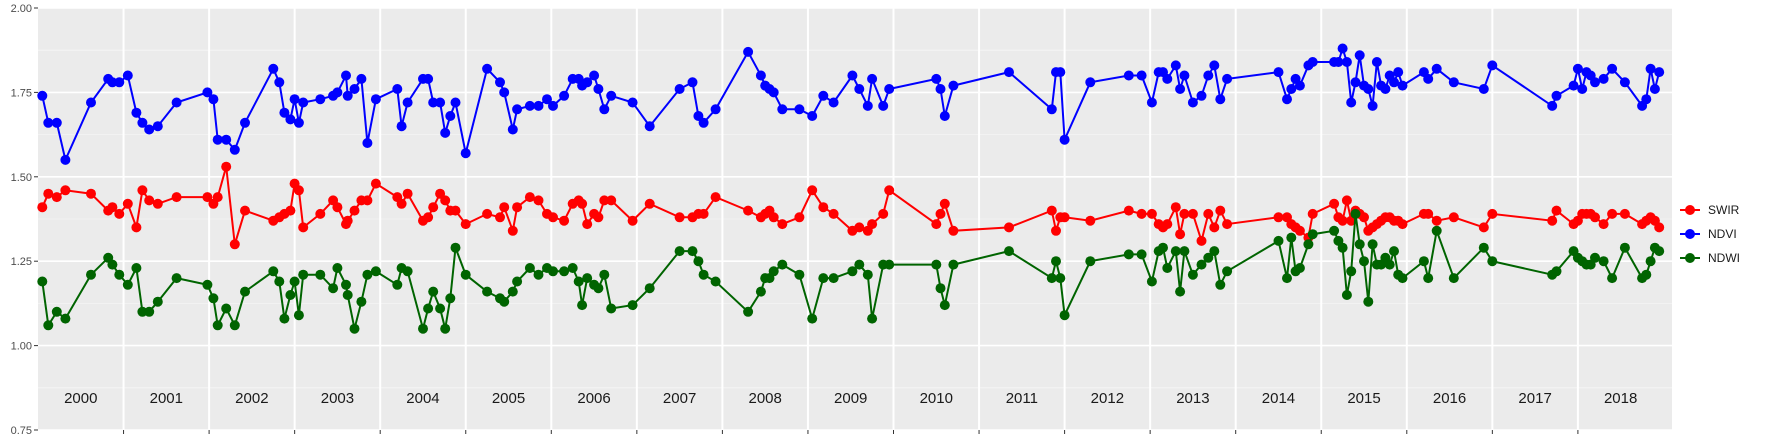  What do you see at coordinates (1107, 398) in the screenshot?
I see `year-label: 2012` at bounding box center [1107, 398].